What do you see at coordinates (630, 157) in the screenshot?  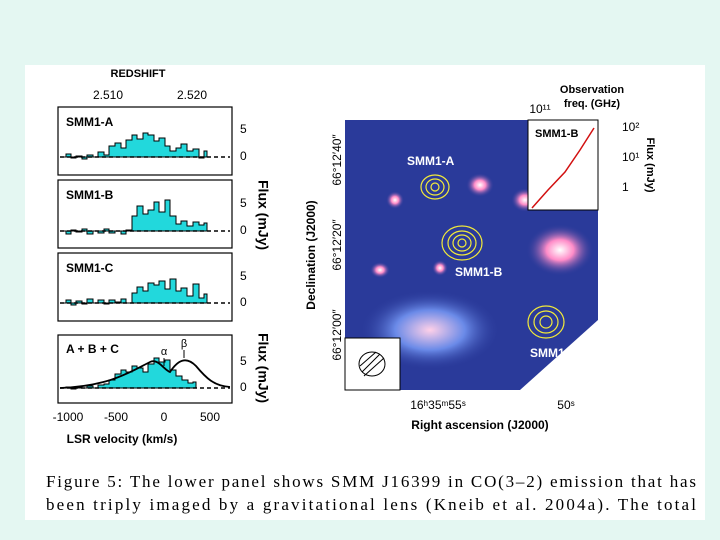 I see `inset-tick: 10¹` at bounding box center [630, 157].